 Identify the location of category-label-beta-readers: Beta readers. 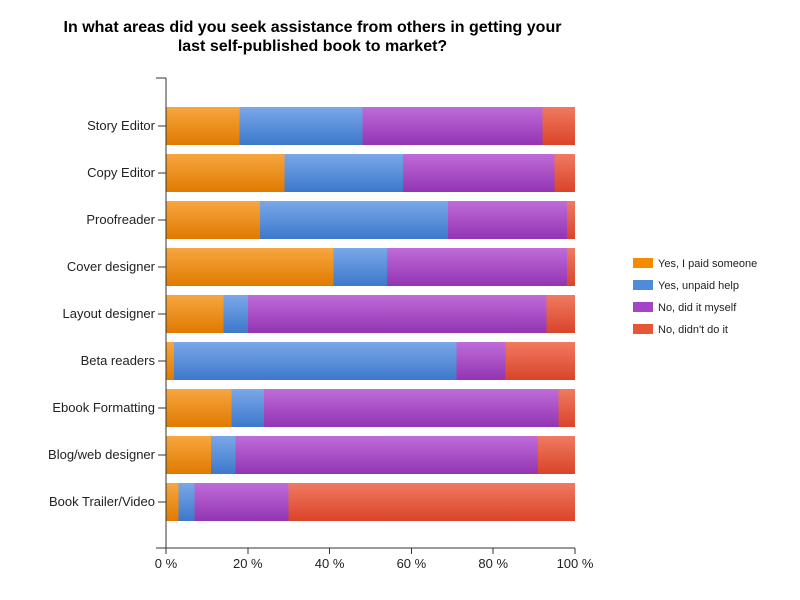
(118, 360).